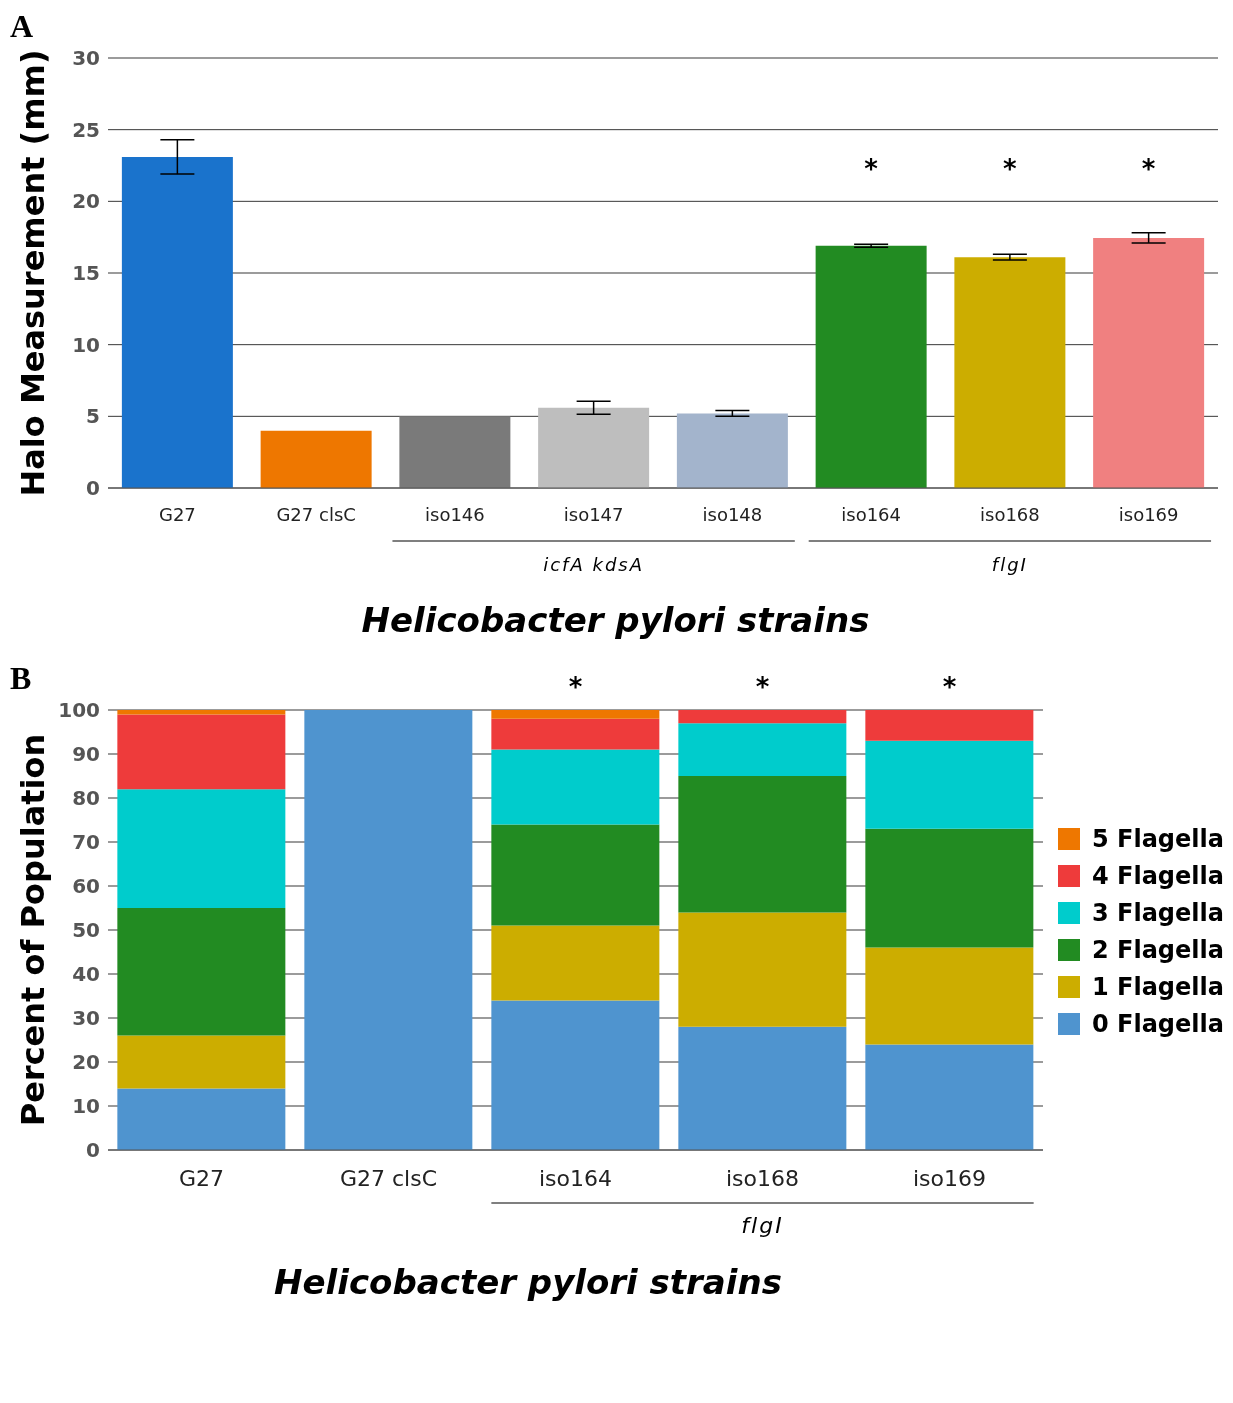 The height and width of the screenshot is (1403, 1233). Describe the element at coordinates (21, 678) in the screenshot. I see `chart-title: B` at that location.